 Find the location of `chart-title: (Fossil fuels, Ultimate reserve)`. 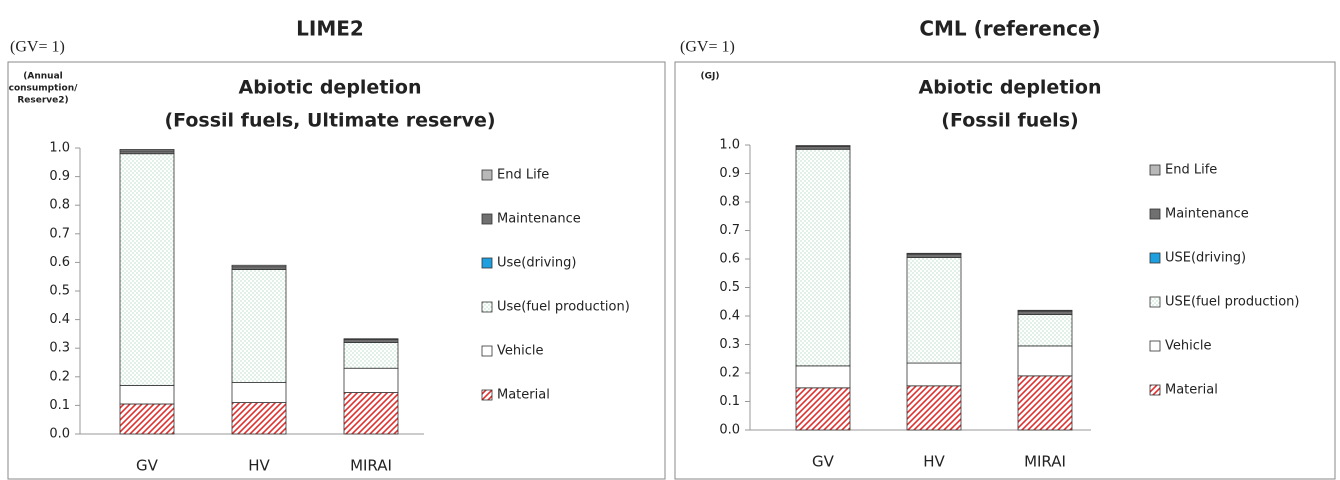

chart-title: (Fossil fuels, Ultimate reserve) is located at coordinates (329, 121).